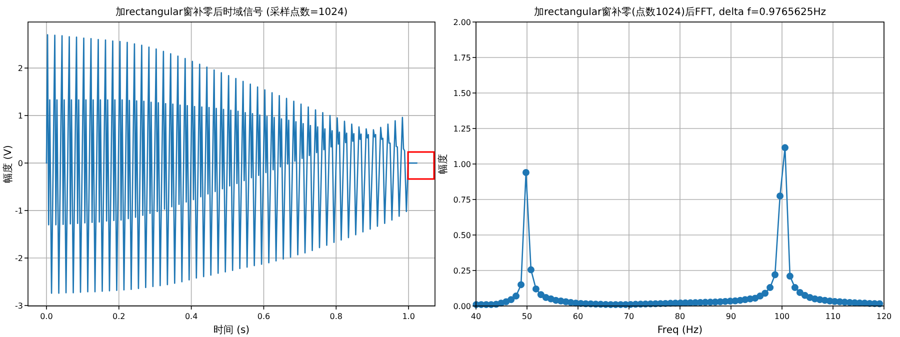  Describe the element at coordinates (408, 316) in the screenshot. I see `x-tick-label: 1.0` at that location.